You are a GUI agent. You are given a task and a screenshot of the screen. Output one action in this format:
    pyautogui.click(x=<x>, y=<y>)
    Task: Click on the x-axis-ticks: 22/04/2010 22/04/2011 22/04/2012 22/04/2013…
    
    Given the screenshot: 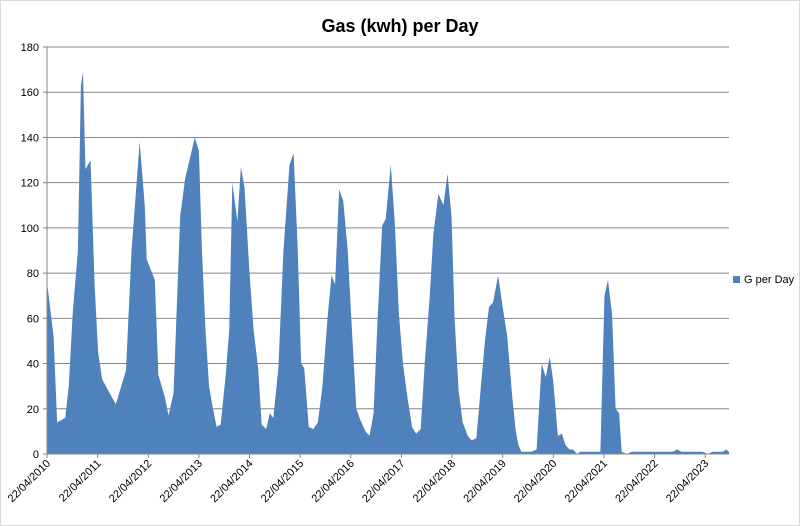 What is the action you would take?
    pyautogui.click(x=358, y=479)
    